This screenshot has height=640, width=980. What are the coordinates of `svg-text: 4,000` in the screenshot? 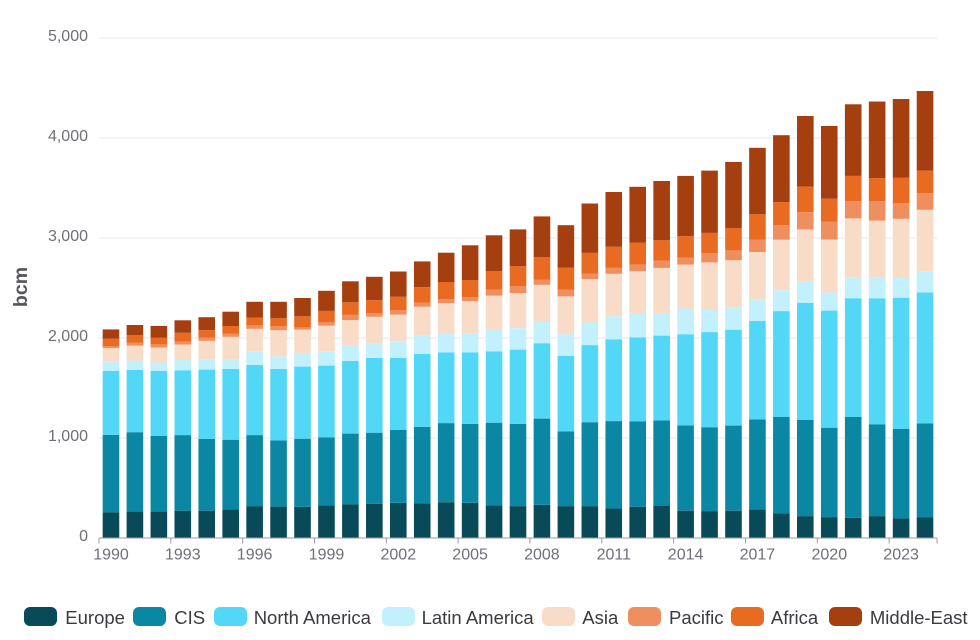 It's located at (68, 136).